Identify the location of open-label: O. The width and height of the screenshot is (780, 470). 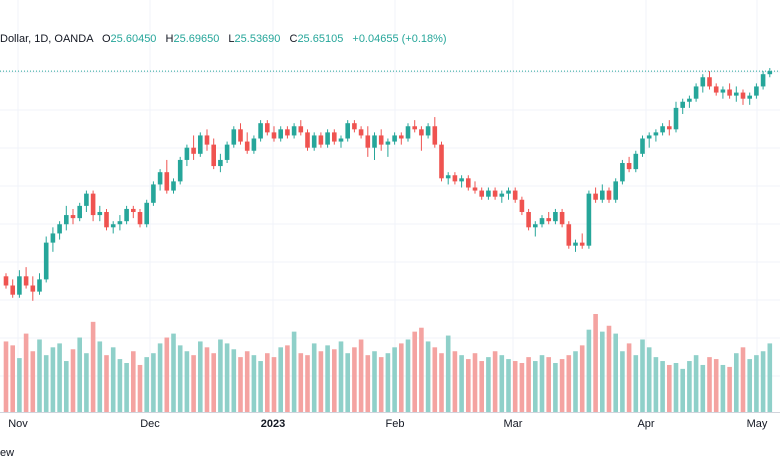
(106, 39).